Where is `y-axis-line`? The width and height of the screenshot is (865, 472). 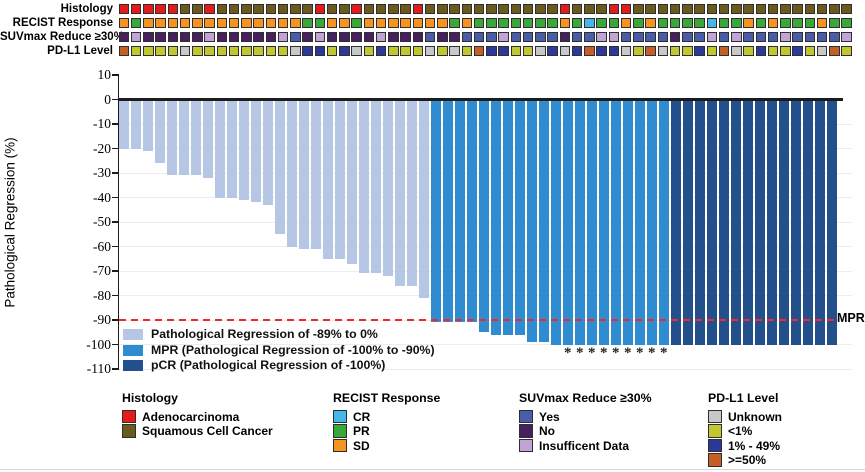 y-axis-line is located at coordinates (118, 222).